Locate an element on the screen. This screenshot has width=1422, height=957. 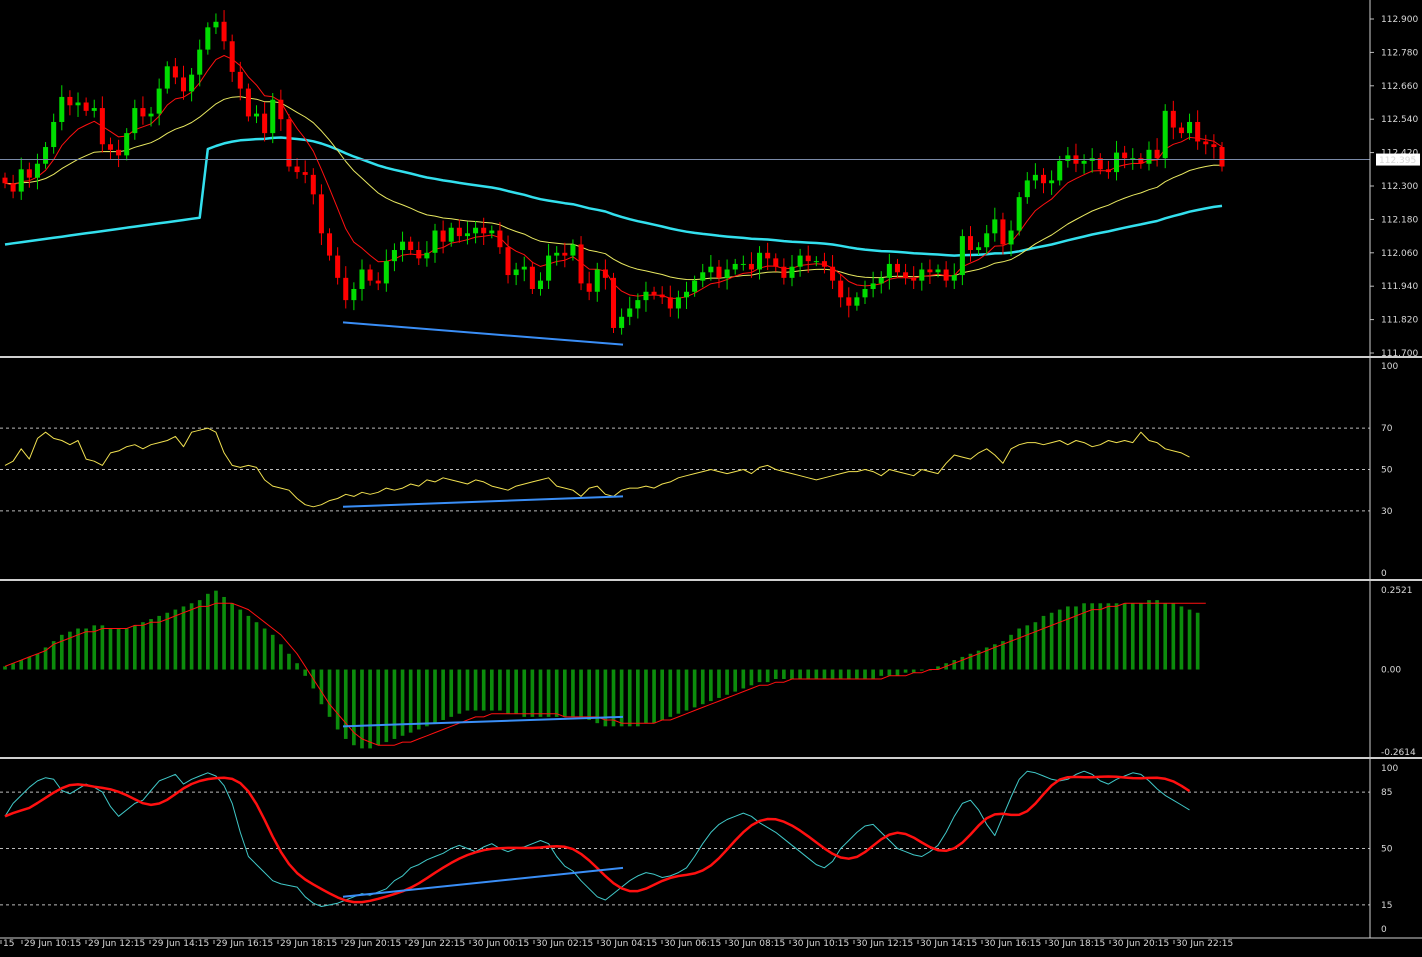
price-axis-label: 111.940 is located at coordinates (1399, 287).